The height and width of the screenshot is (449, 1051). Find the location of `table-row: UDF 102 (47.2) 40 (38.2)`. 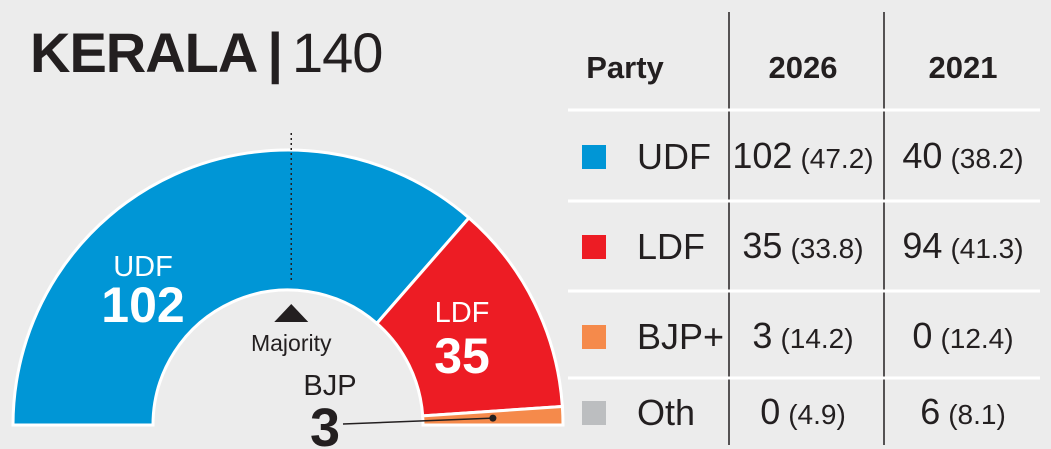

table-row: UDF 102 (47.2) 40 (38.2) is located at coordinates (803, 156).